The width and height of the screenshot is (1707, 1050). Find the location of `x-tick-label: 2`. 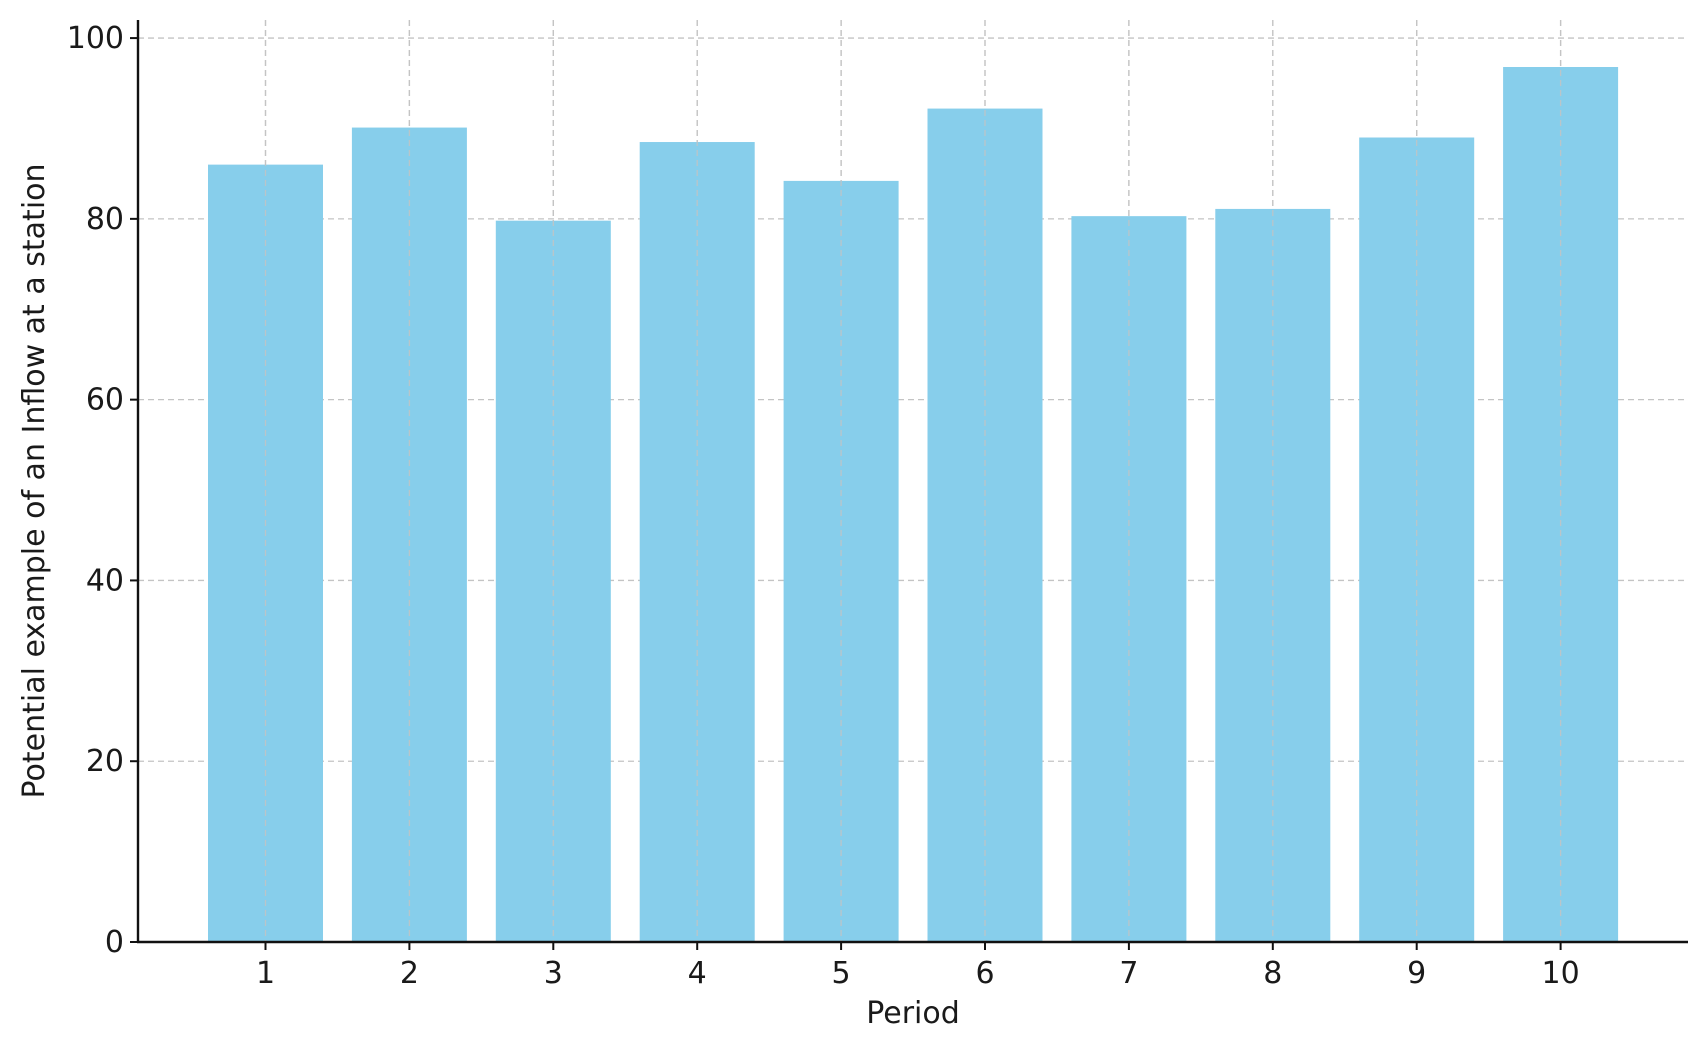

x-tick-label: 2 is located at coordinates (409, 973).